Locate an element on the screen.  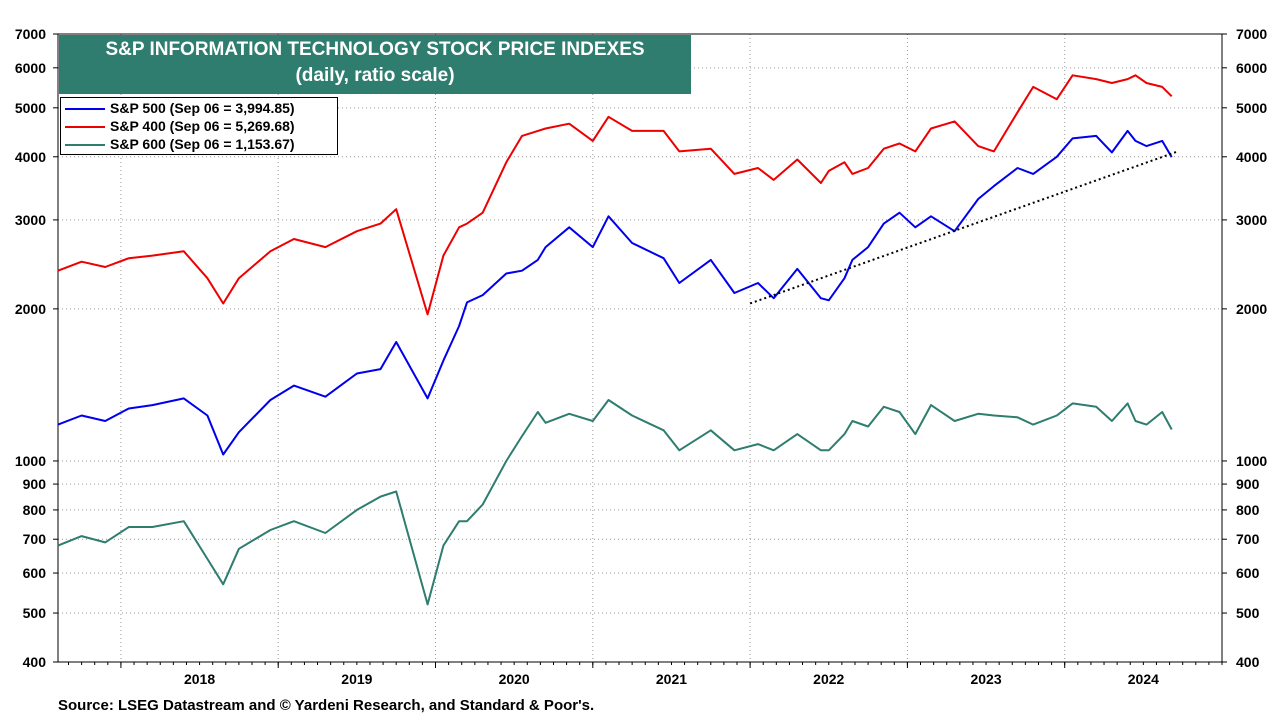
y-tick-label-right: 2000 is located at coordinates (1251, 309).